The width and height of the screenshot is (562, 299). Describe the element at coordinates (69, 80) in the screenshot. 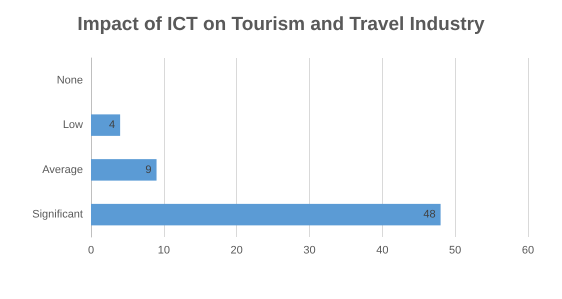

I see `y-tick-label: None` at that location.